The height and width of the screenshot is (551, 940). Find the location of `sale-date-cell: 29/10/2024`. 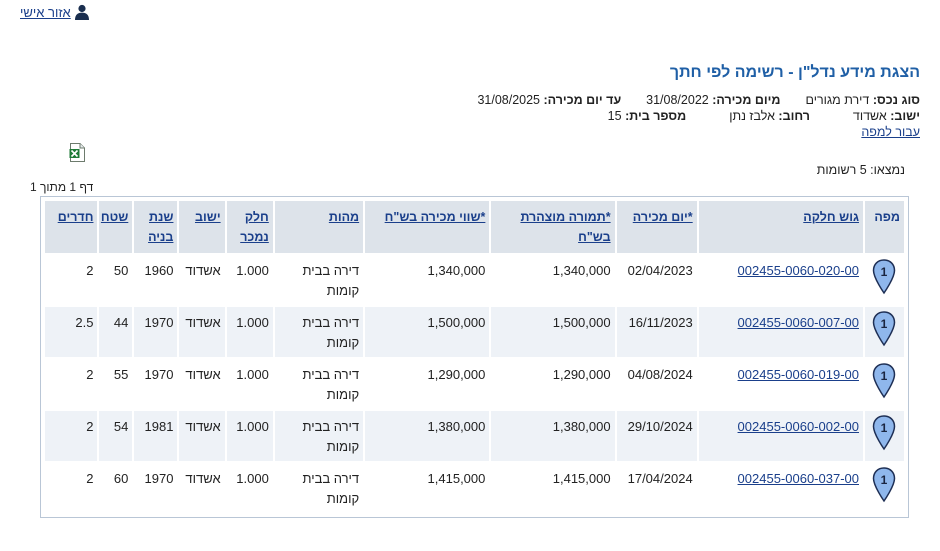

sale-date-cell: 29/10/2024 is located at coordinates (656, 436).